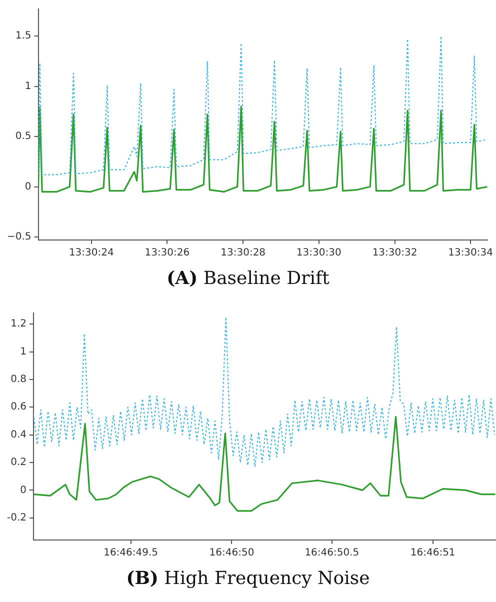 The height and width of the screenshot is (602, 496). Describe the element at coordinates (319, 253) in the screenshot. I see `x-tick-label: 13:30:30` at that location.